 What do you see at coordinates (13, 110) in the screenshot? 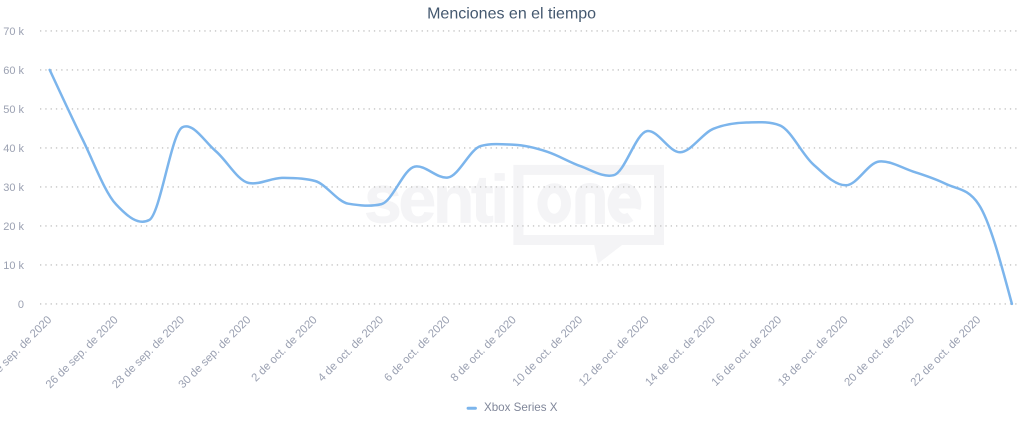
I see `svg-text: 50 k` at bounding box center [13, 110].